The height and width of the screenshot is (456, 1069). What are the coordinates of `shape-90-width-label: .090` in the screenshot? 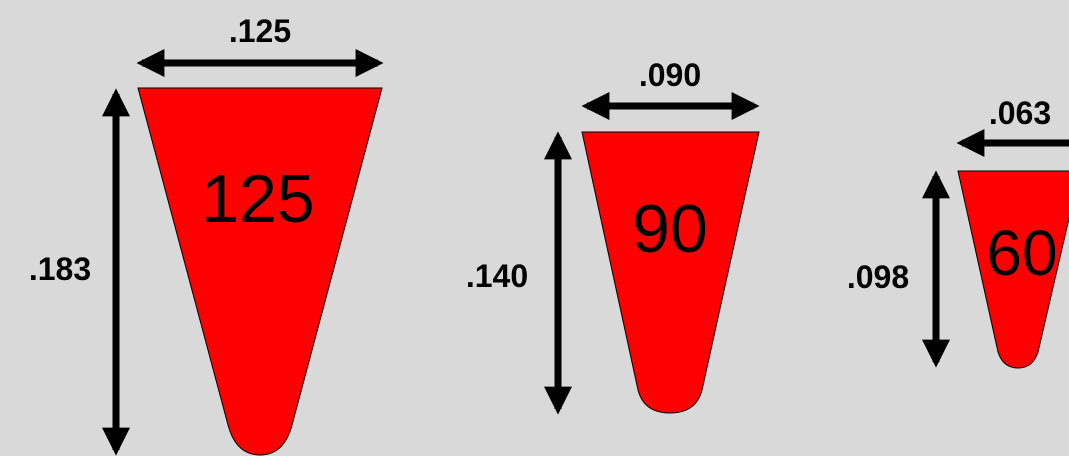 It's located at (670, 75).